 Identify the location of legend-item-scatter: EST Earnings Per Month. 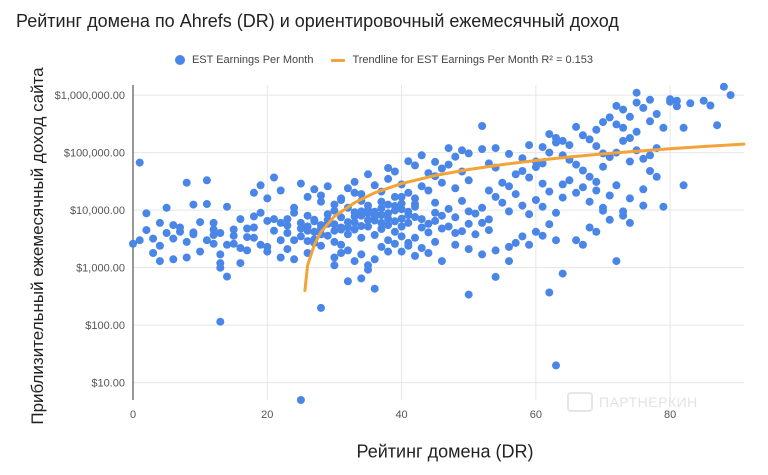
(243, 60).